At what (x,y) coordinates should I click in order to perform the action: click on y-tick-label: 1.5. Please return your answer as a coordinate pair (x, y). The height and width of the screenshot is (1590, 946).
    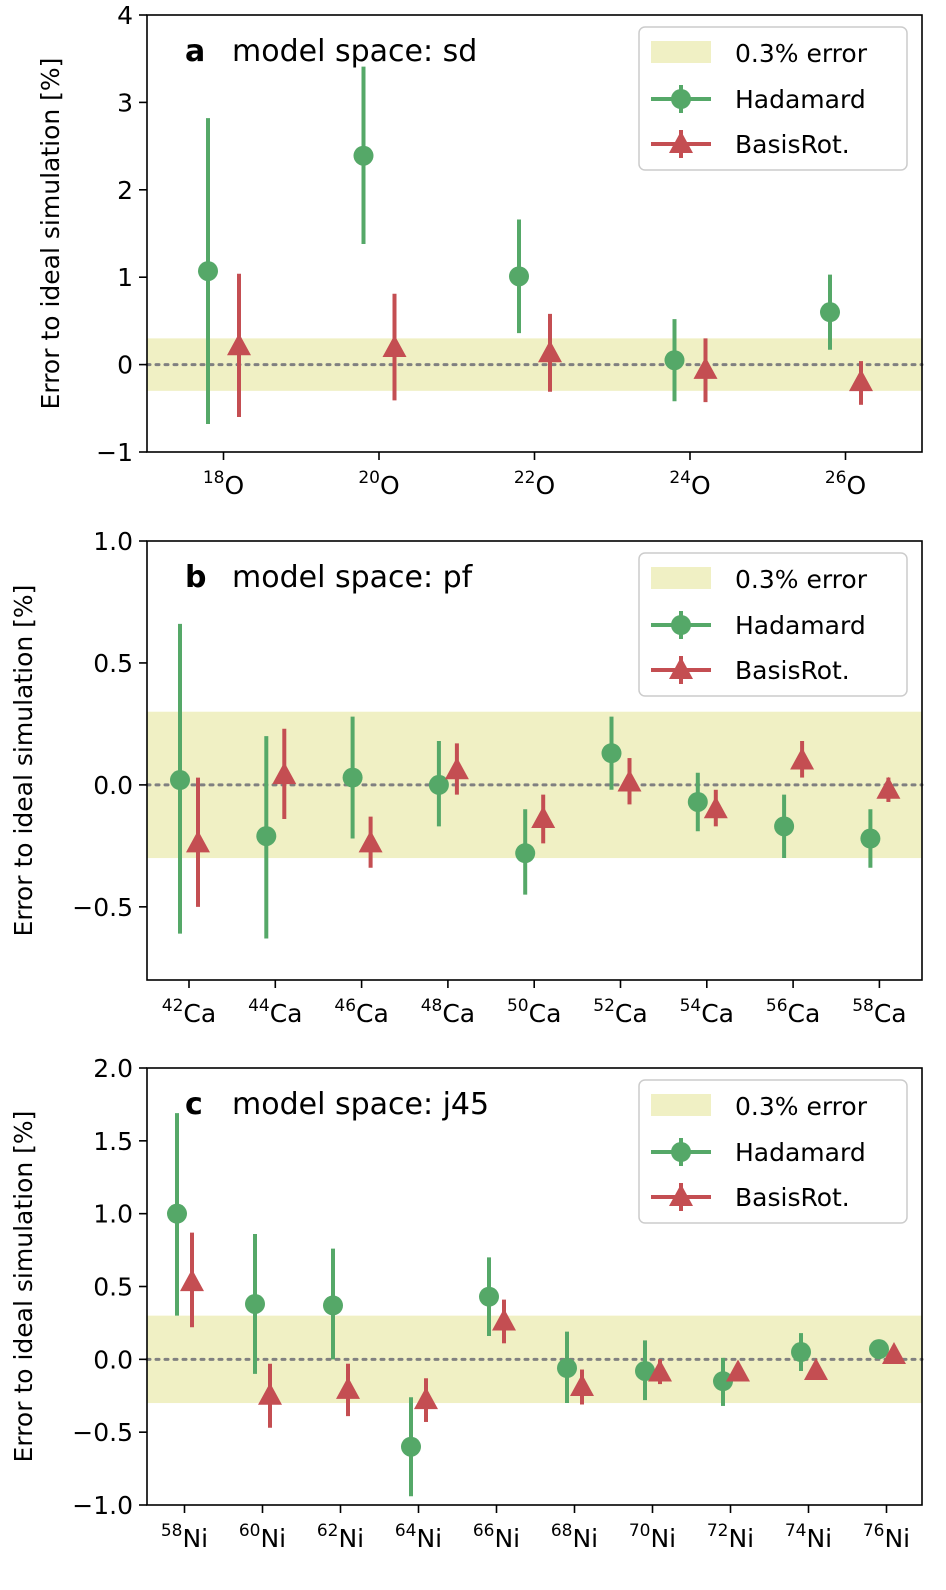
    Looking at the image, I should click on (113, 1141).